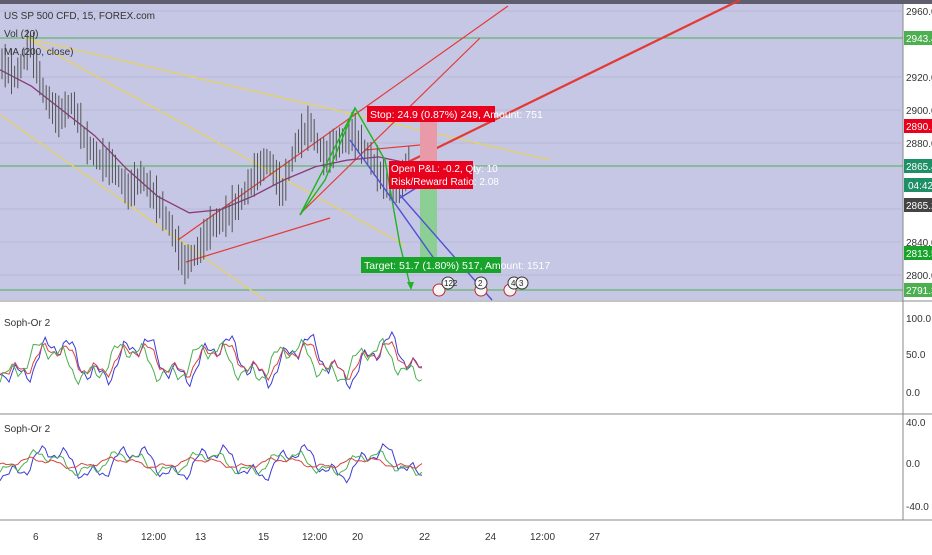 Image resolution: width=932 pixels, height=555 pixels. I want to click on tag-2865b: 2865.2, so click(919, 206).